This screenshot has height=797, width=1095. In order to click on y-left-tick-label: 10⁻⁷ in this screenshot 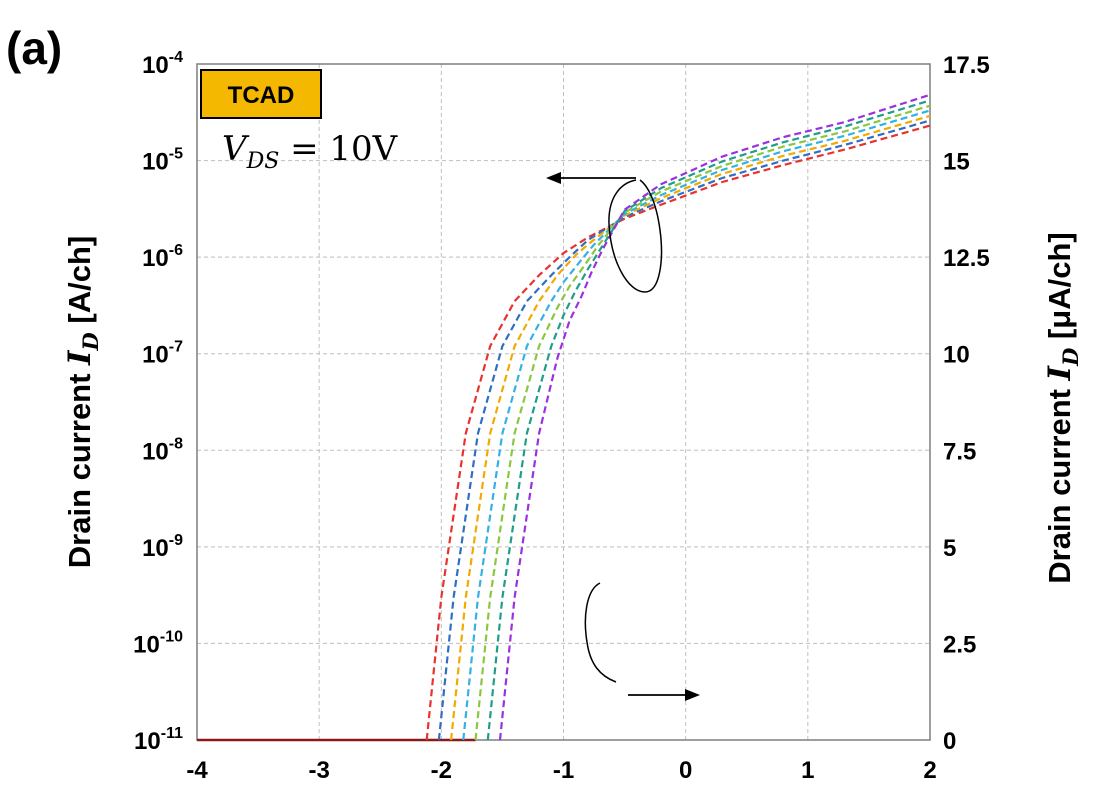, I will do `click(162, 354)`.